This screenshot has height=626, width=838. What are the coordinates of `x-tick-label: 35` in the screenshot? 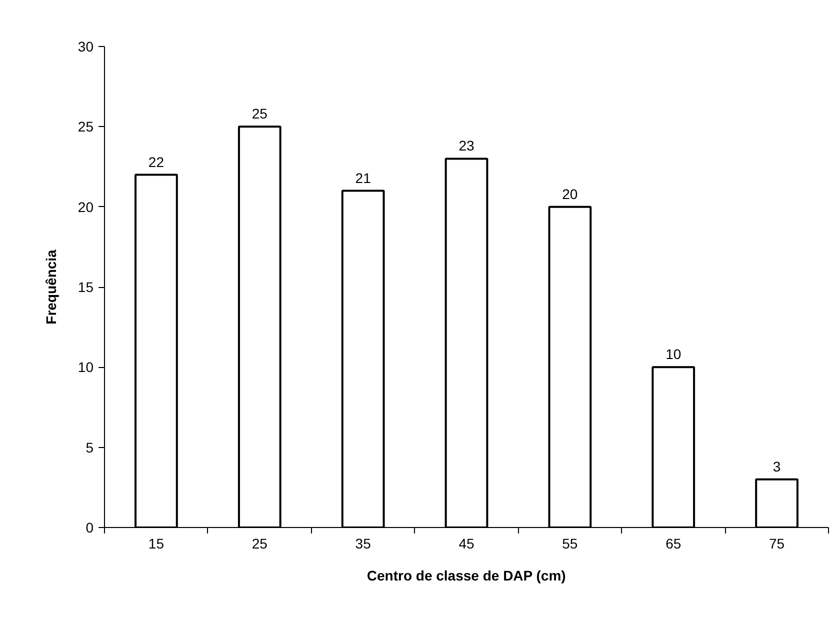 It's located at (363, 544).